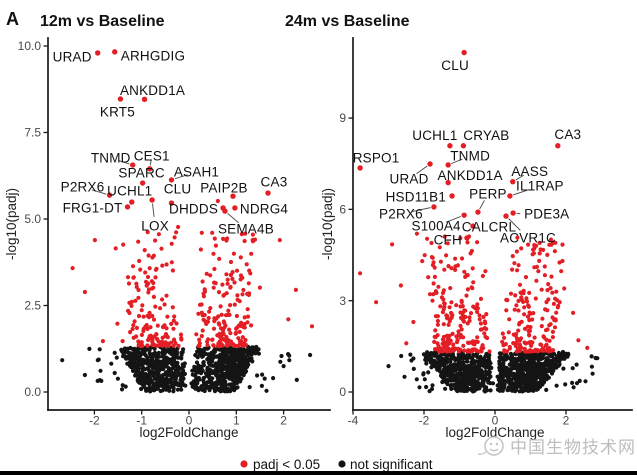 The image size is (637, 475). Describe the element at coordinates (235, 208) in the screenshot. I see `gene-dot-NDRG4` at that location.